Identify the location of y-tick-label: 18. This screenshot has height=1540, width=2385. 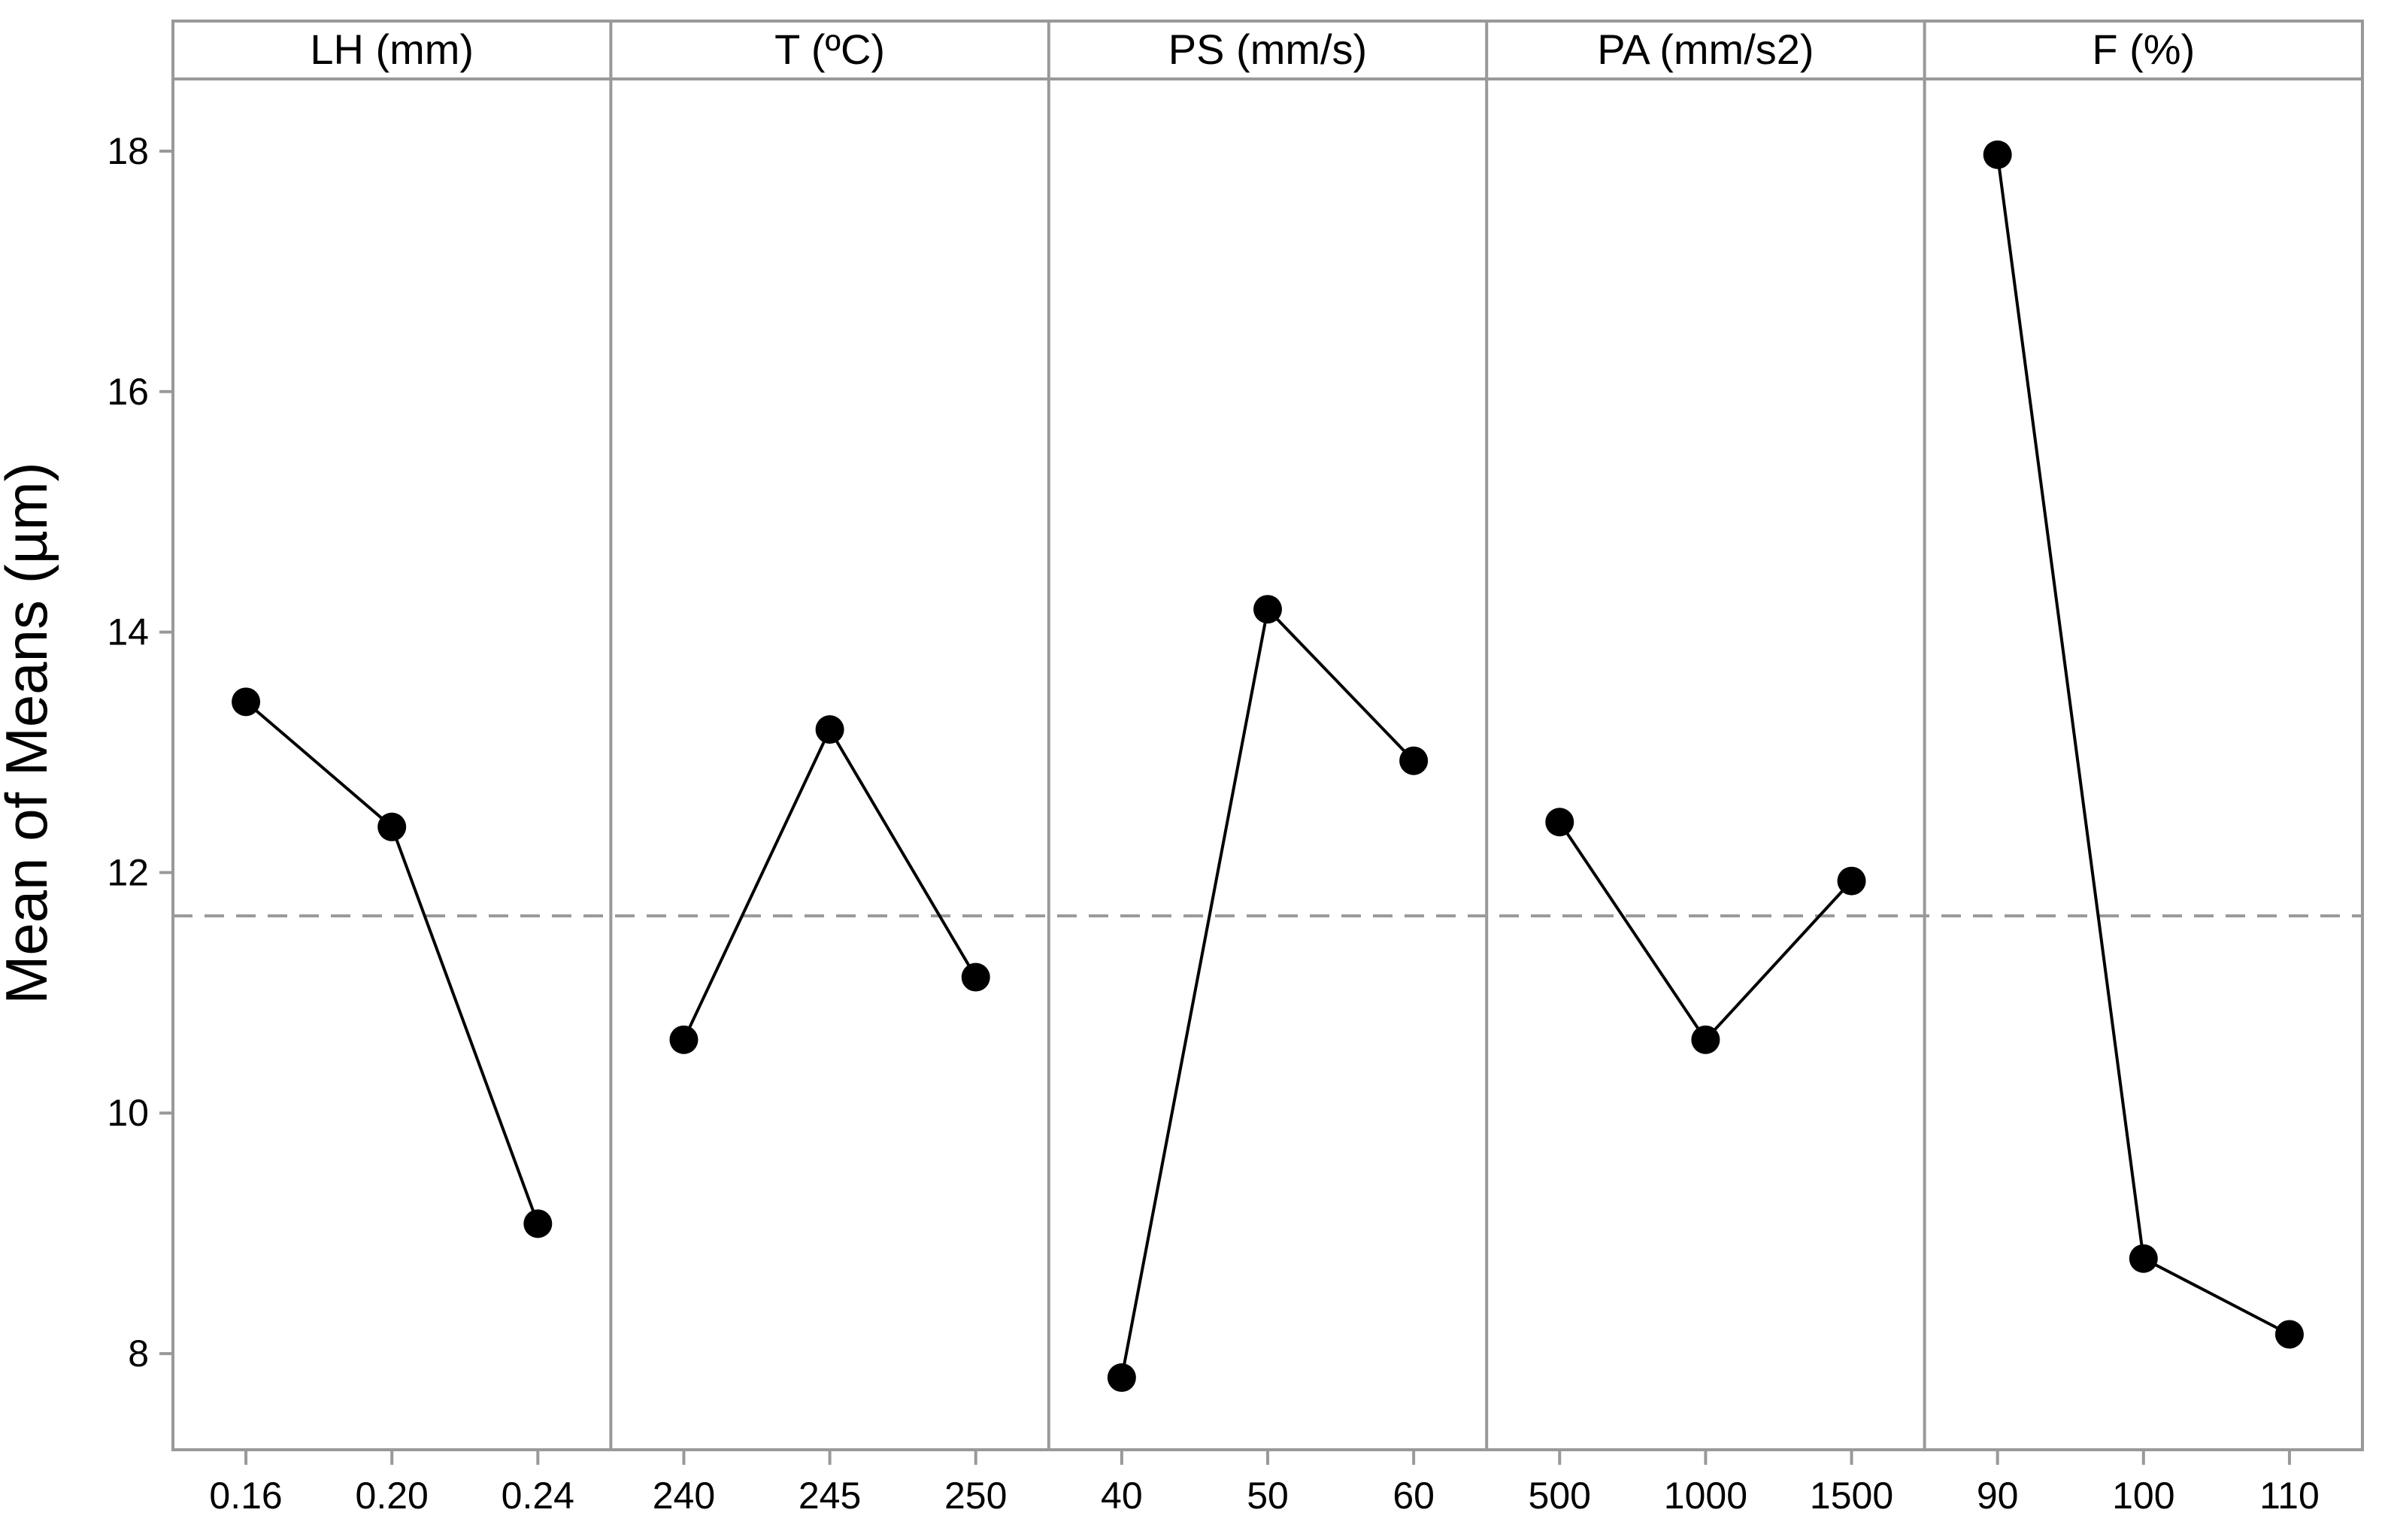
(128, 151).